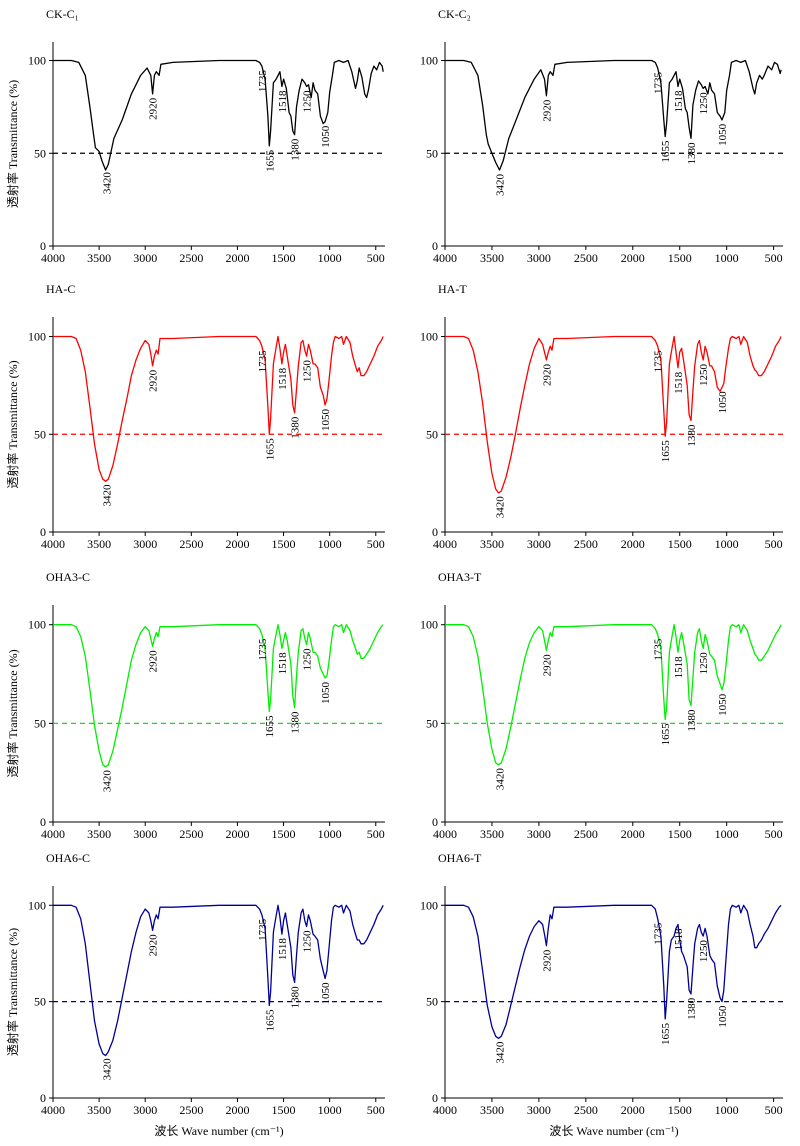 This screenshot has width=800, height=1146. What do you see at coordinates (460, 577) in the screenshot?
I see `panel-title: OHA3-T` at bounding box center [460, 577].